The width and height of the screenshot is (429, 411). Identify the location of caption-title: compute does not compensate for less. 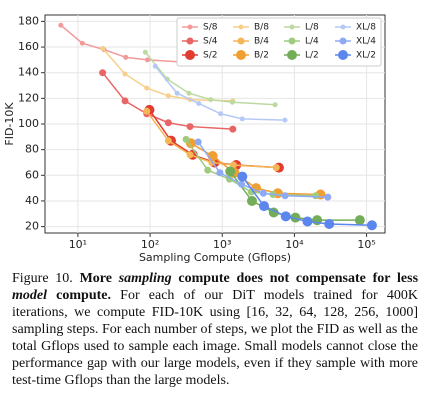
(298, 278).